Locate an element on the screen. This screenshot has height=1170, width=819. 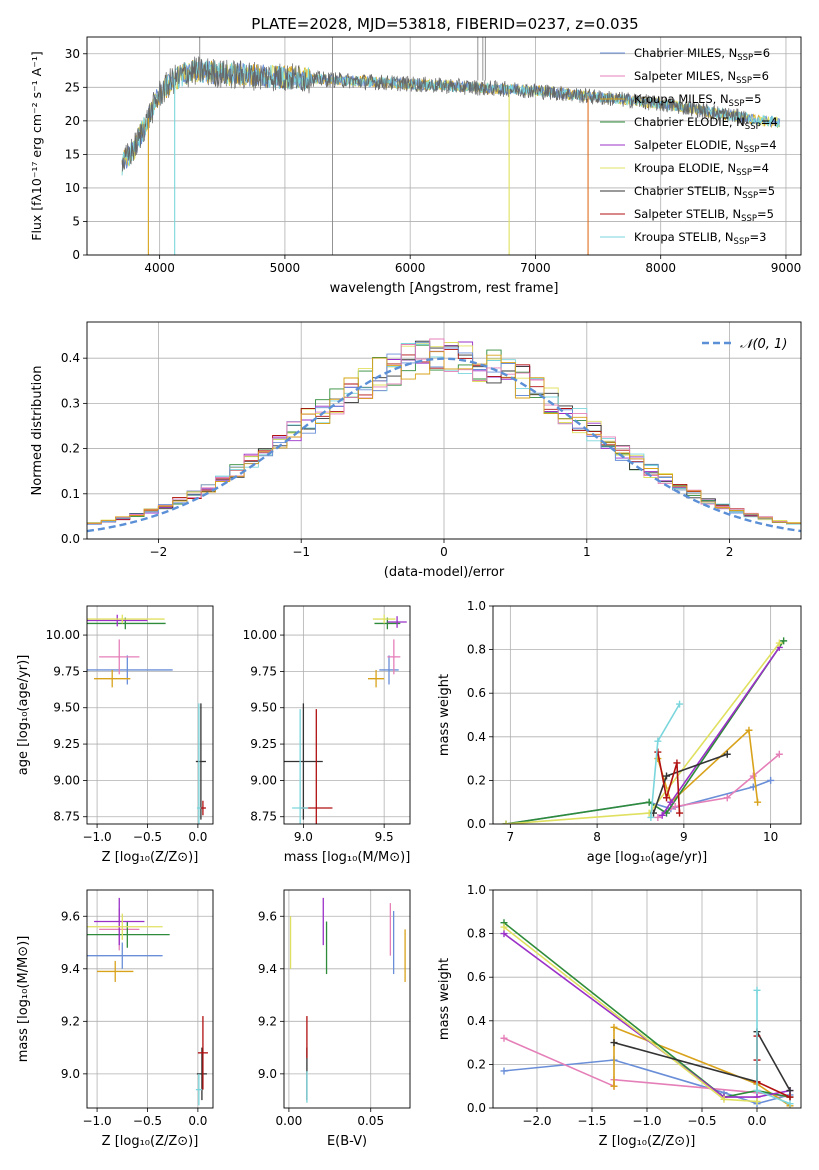
spectrum-ytick-label: 5 is located at coordinates (76, 221).